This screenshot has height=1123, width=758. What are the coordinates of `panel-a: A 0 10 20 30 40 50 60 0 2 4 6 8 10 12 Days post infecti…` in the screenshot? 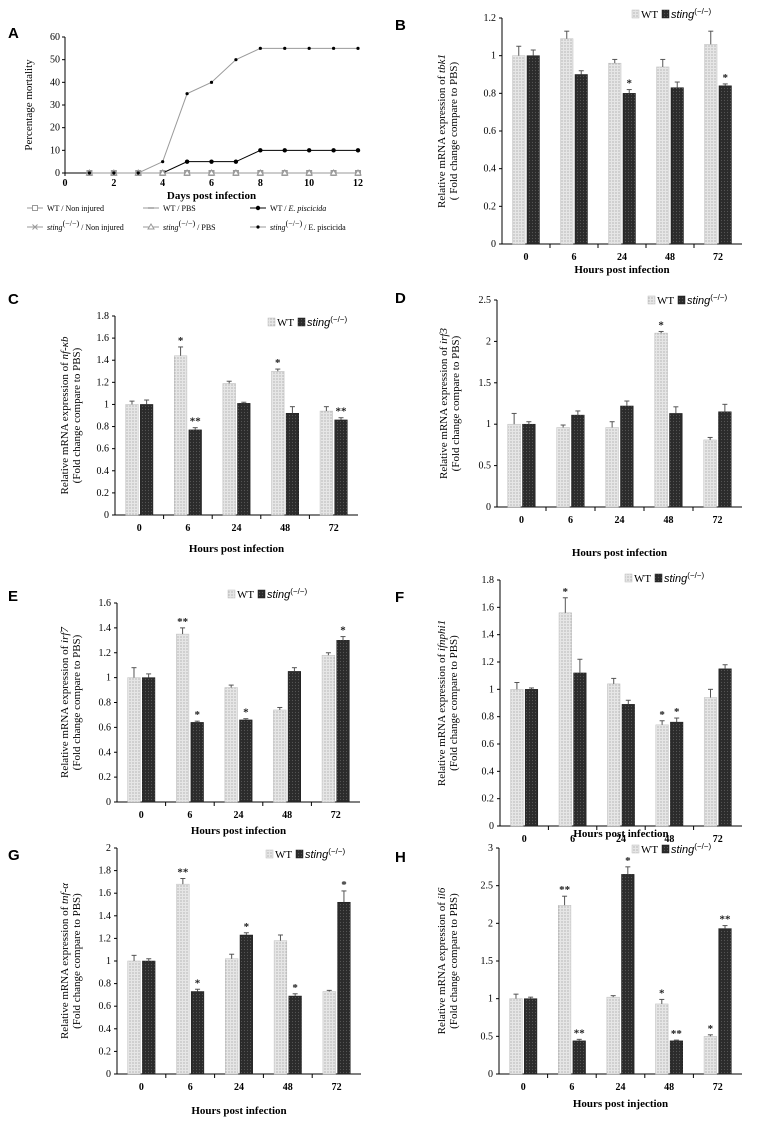 It's located at (185, 128).